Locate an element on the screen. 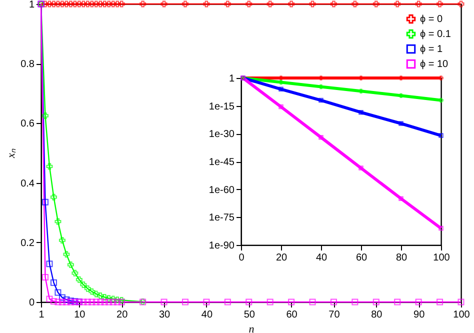  x-tick-label: 10 is located at coordinates (80, 315).